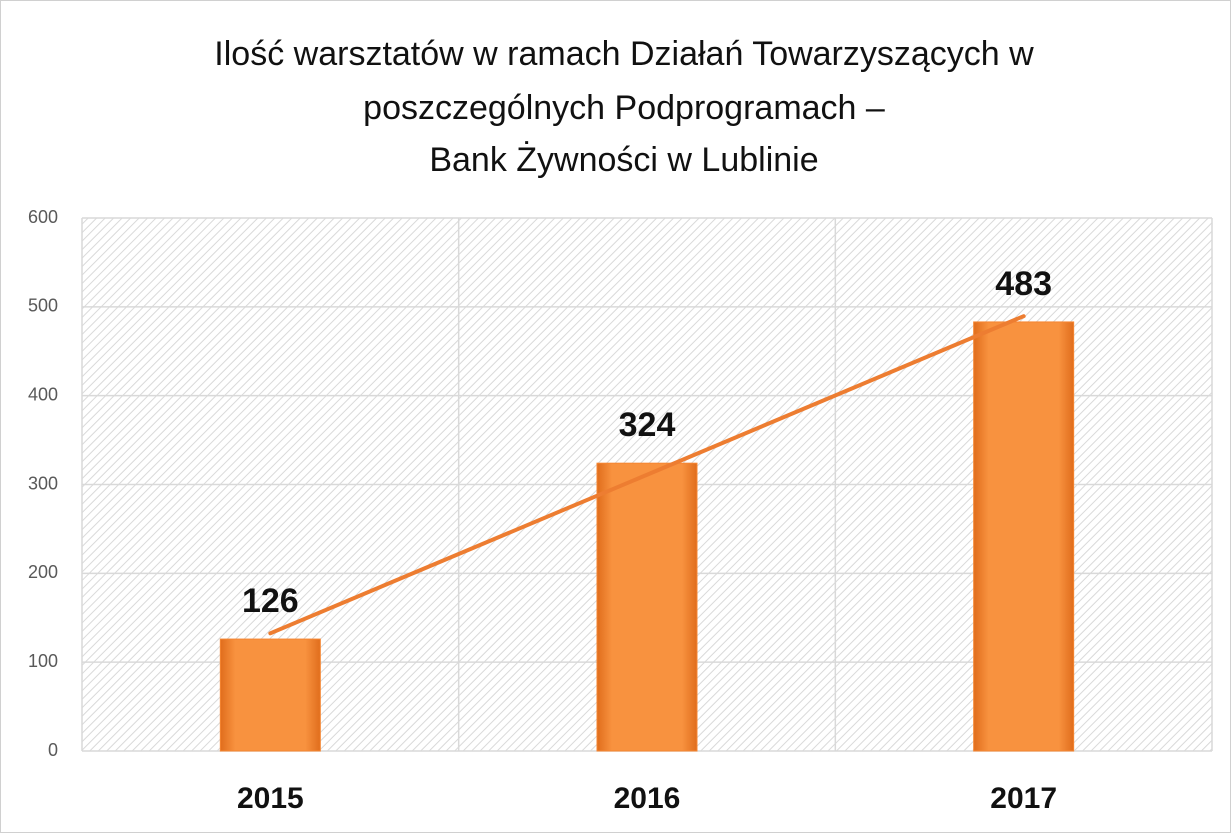  I want to click on x-tick-label: 2015, so click(270, 798).